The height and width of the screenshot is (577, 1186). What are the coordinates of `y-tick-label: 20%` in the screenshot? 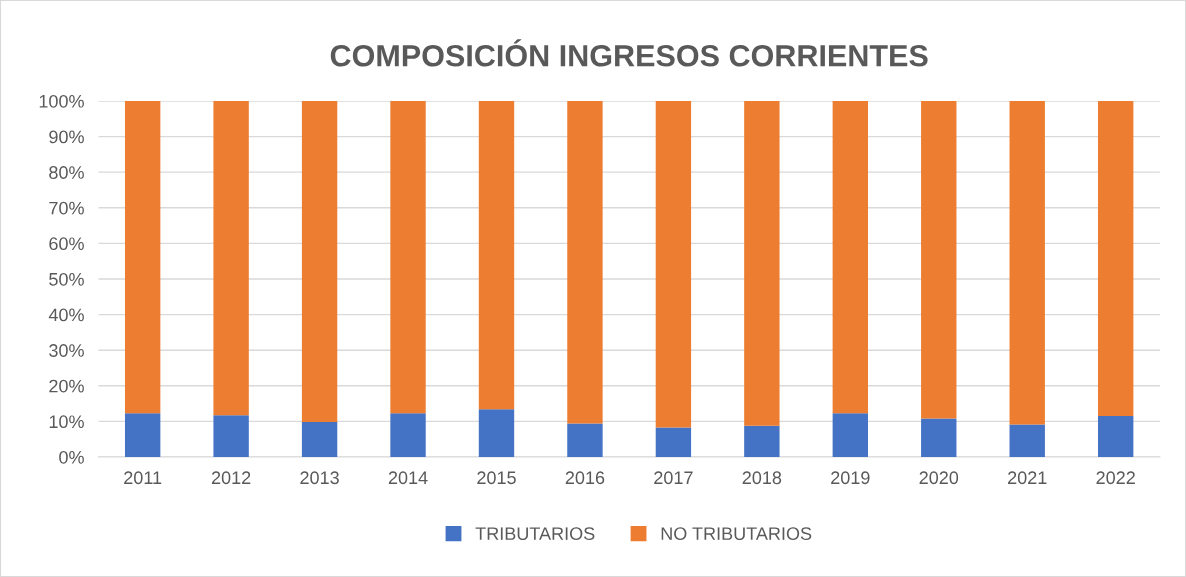 It's located at (66, 386).